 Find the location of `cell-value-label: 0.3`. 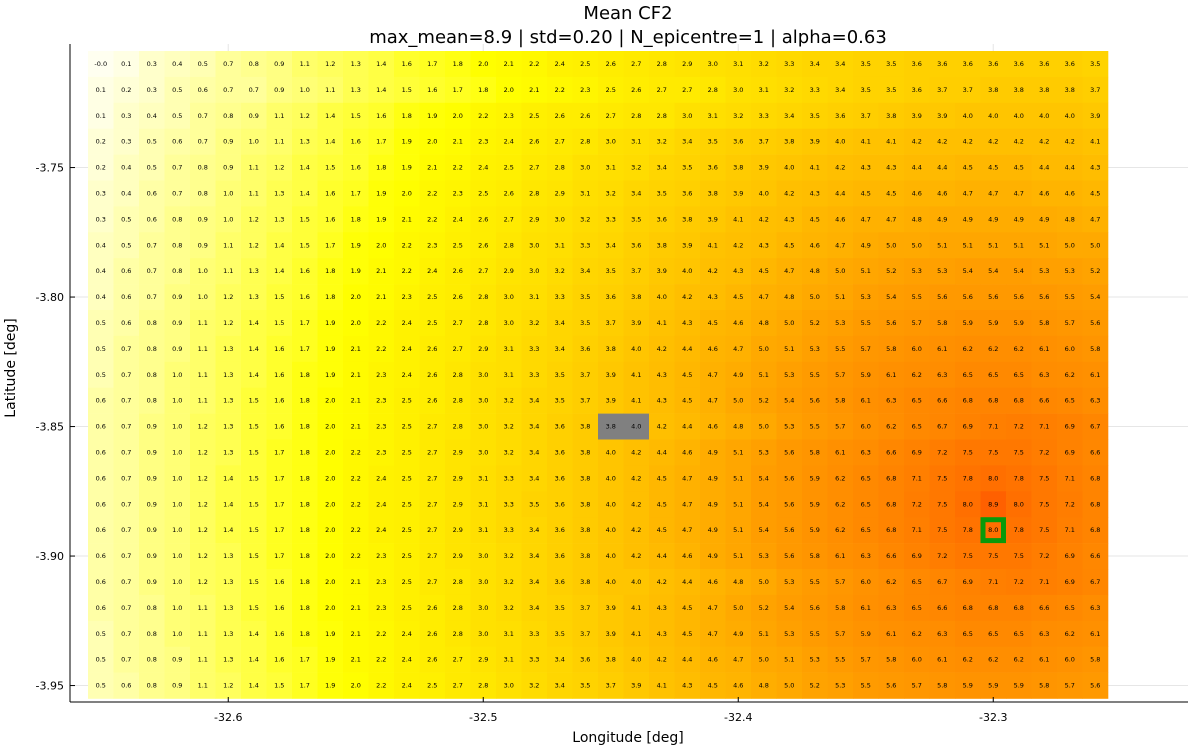

cell-value-label: 0.3 is located at coordinates (101, 219).